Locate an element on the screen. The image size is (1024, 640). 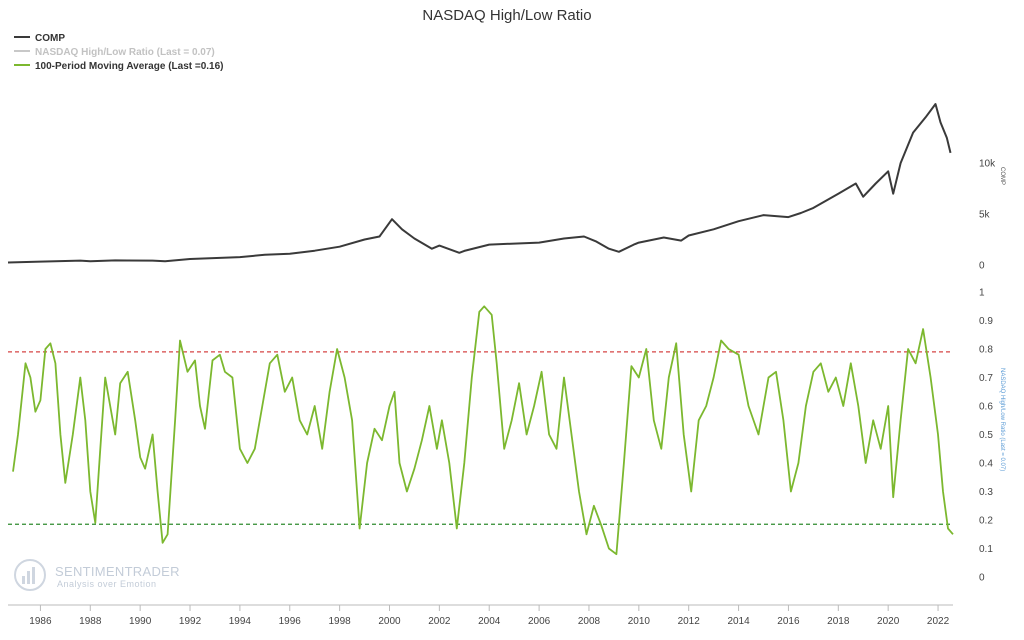
watermark-logo: SENTIMENTRADER Analysis over Emotion is located at coordinates (97, 575).